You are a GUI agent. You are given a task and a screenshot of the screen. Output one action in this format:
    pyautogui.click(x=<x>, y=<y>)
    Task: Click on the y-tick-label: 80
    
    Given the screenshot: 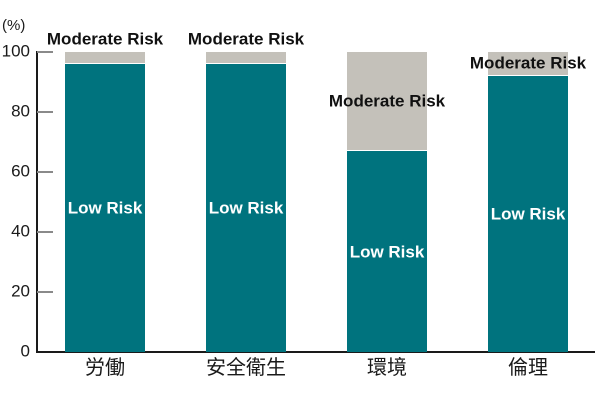 What is the action you would take?
    pyautogui.click(x=20, y=111)
    